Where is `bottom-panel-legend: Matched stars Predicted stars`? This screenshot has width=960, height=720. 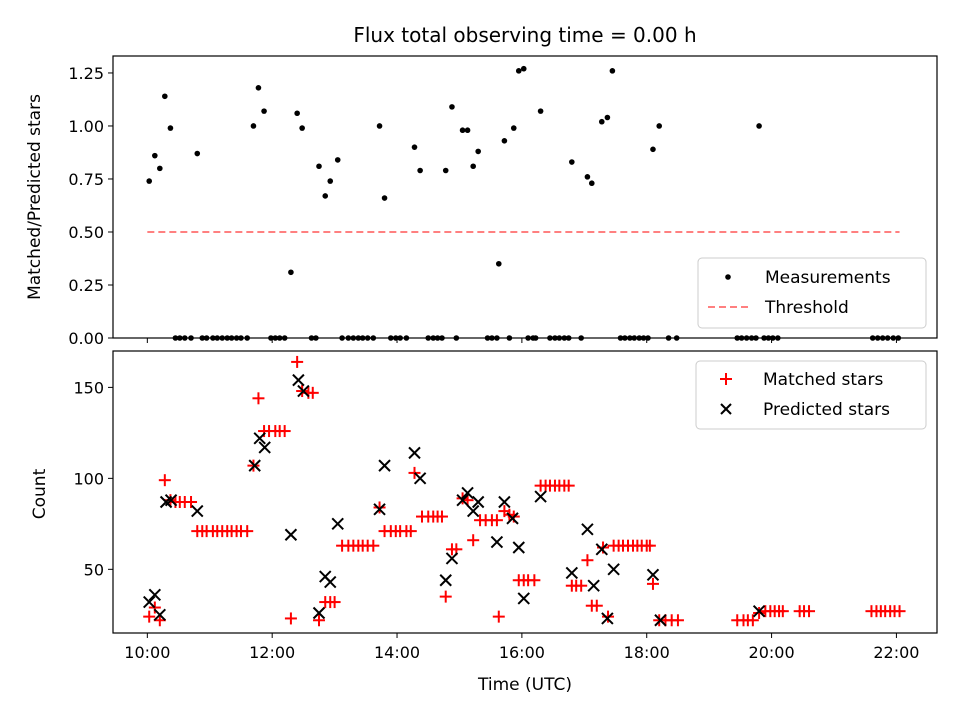 bottom-panel-legend: Matched stars Predicted stars is located at coordinates (811, 395).